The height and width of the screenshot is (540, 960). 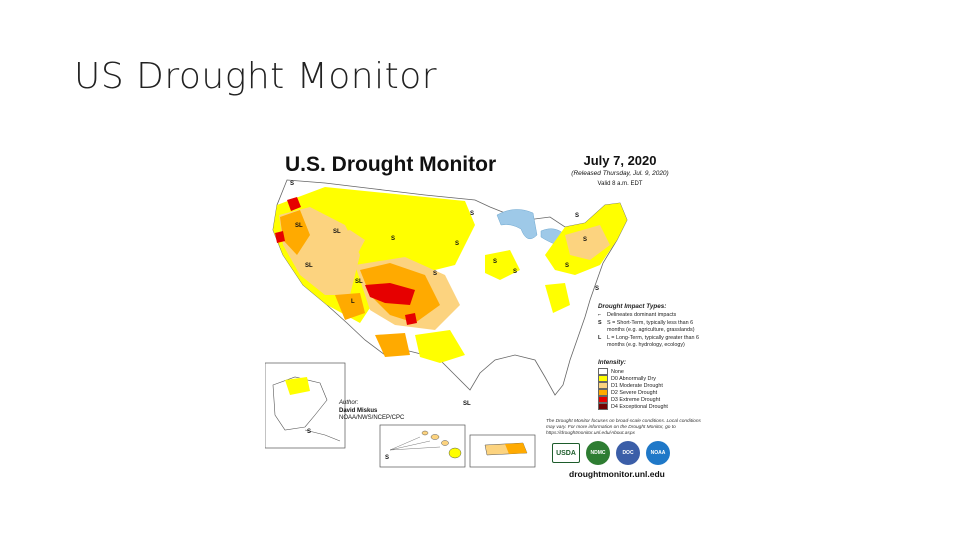 What do you see at coordinates (612, 362) in the screenshot?
I see `legend-title: Intensity:` at bounding box center [612, 362].